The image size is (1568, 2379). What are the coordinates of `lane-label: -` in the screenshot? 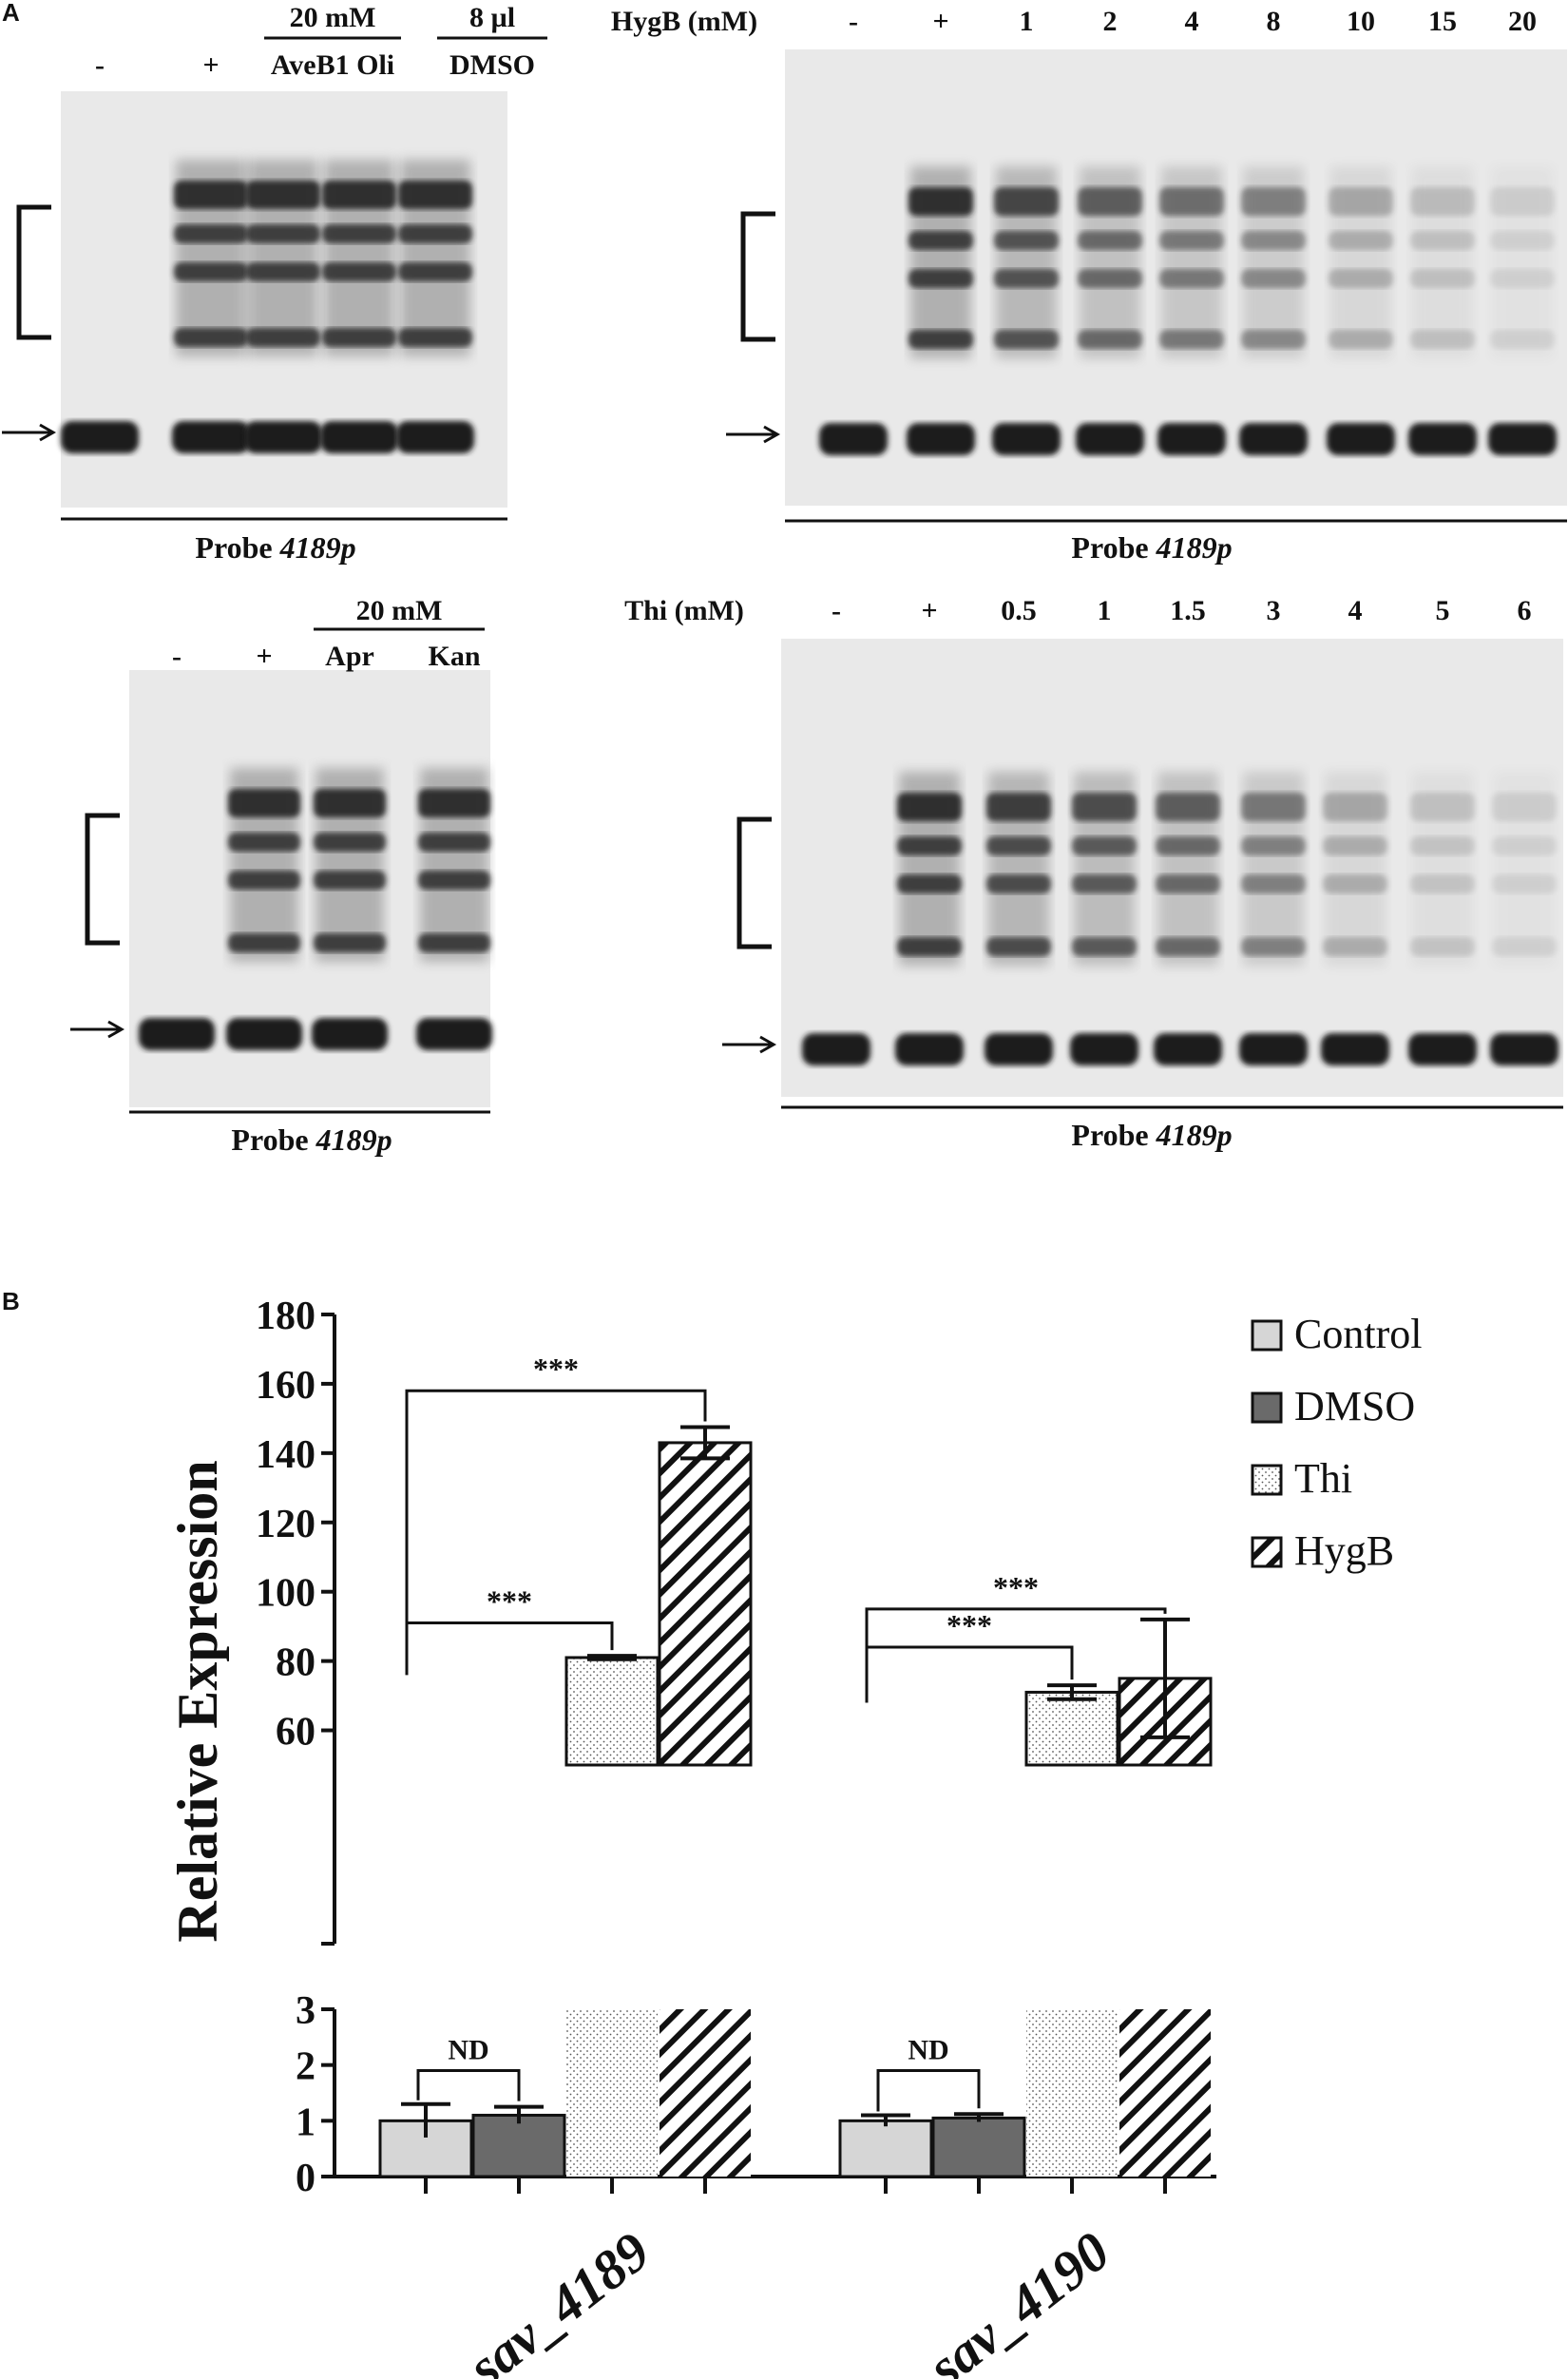 It's located at (837, 610).